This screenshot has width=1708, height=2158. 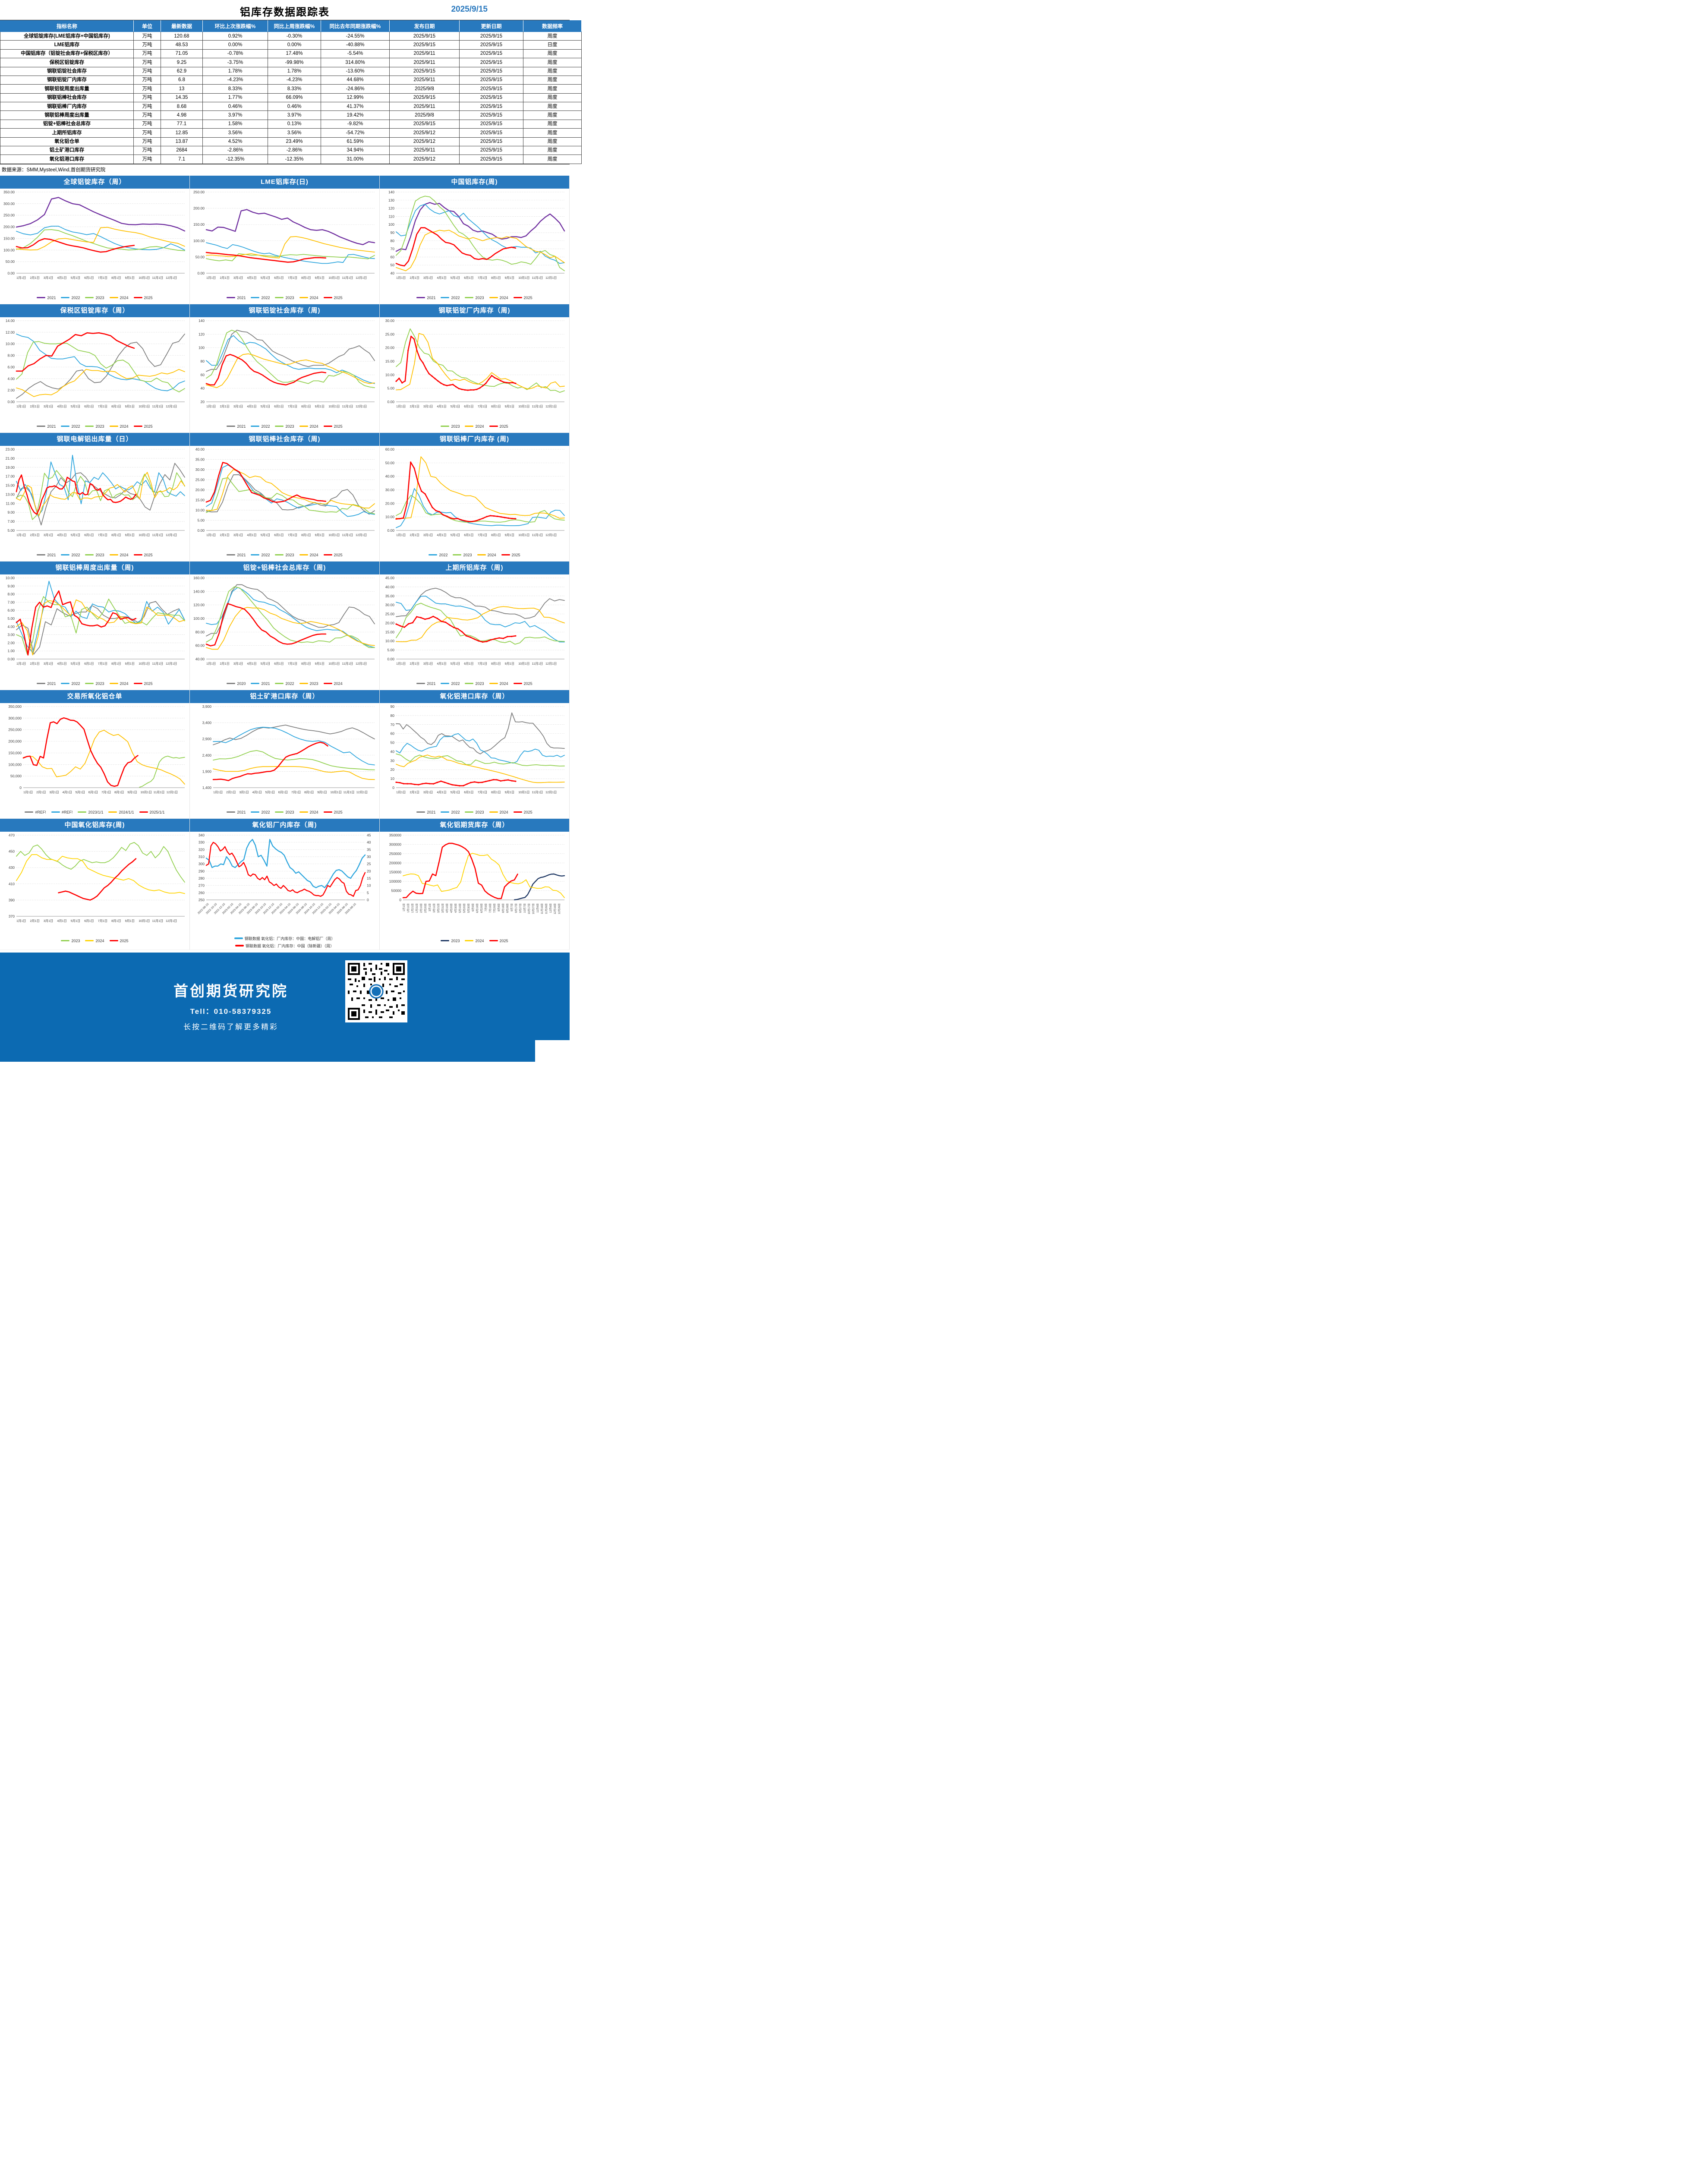 What do you see at coordinates (200, 469) in the screenshot?
I see `svg-text: 30.00` at bounding box center [200, 469].